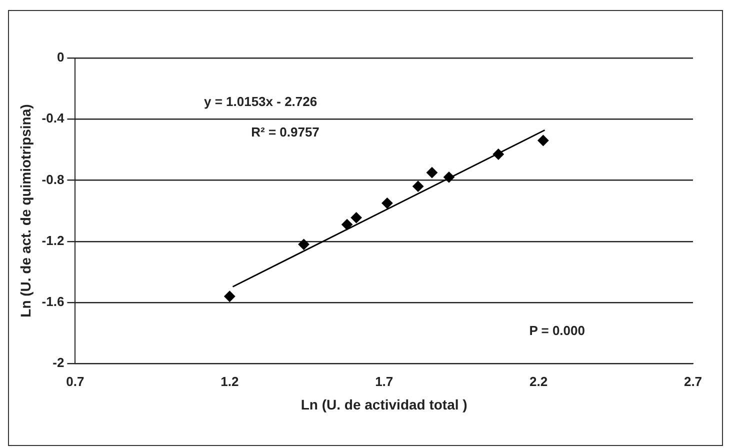 The height and width of the screenshot is (448, 733). What do you see at coordinates (384, 381) in the screenshot?
I see `x-tick-label: 1.7` at bounding box center [384, 381].